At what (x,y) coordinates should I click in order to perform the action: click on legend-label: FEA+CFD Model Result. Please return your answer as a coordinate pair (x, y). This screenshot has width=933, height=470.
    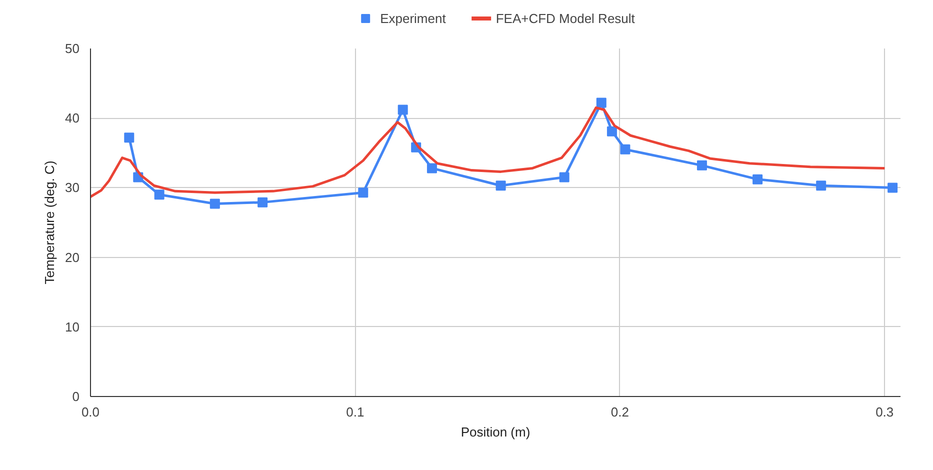
    Looking at the image, I should click on (565, 18).